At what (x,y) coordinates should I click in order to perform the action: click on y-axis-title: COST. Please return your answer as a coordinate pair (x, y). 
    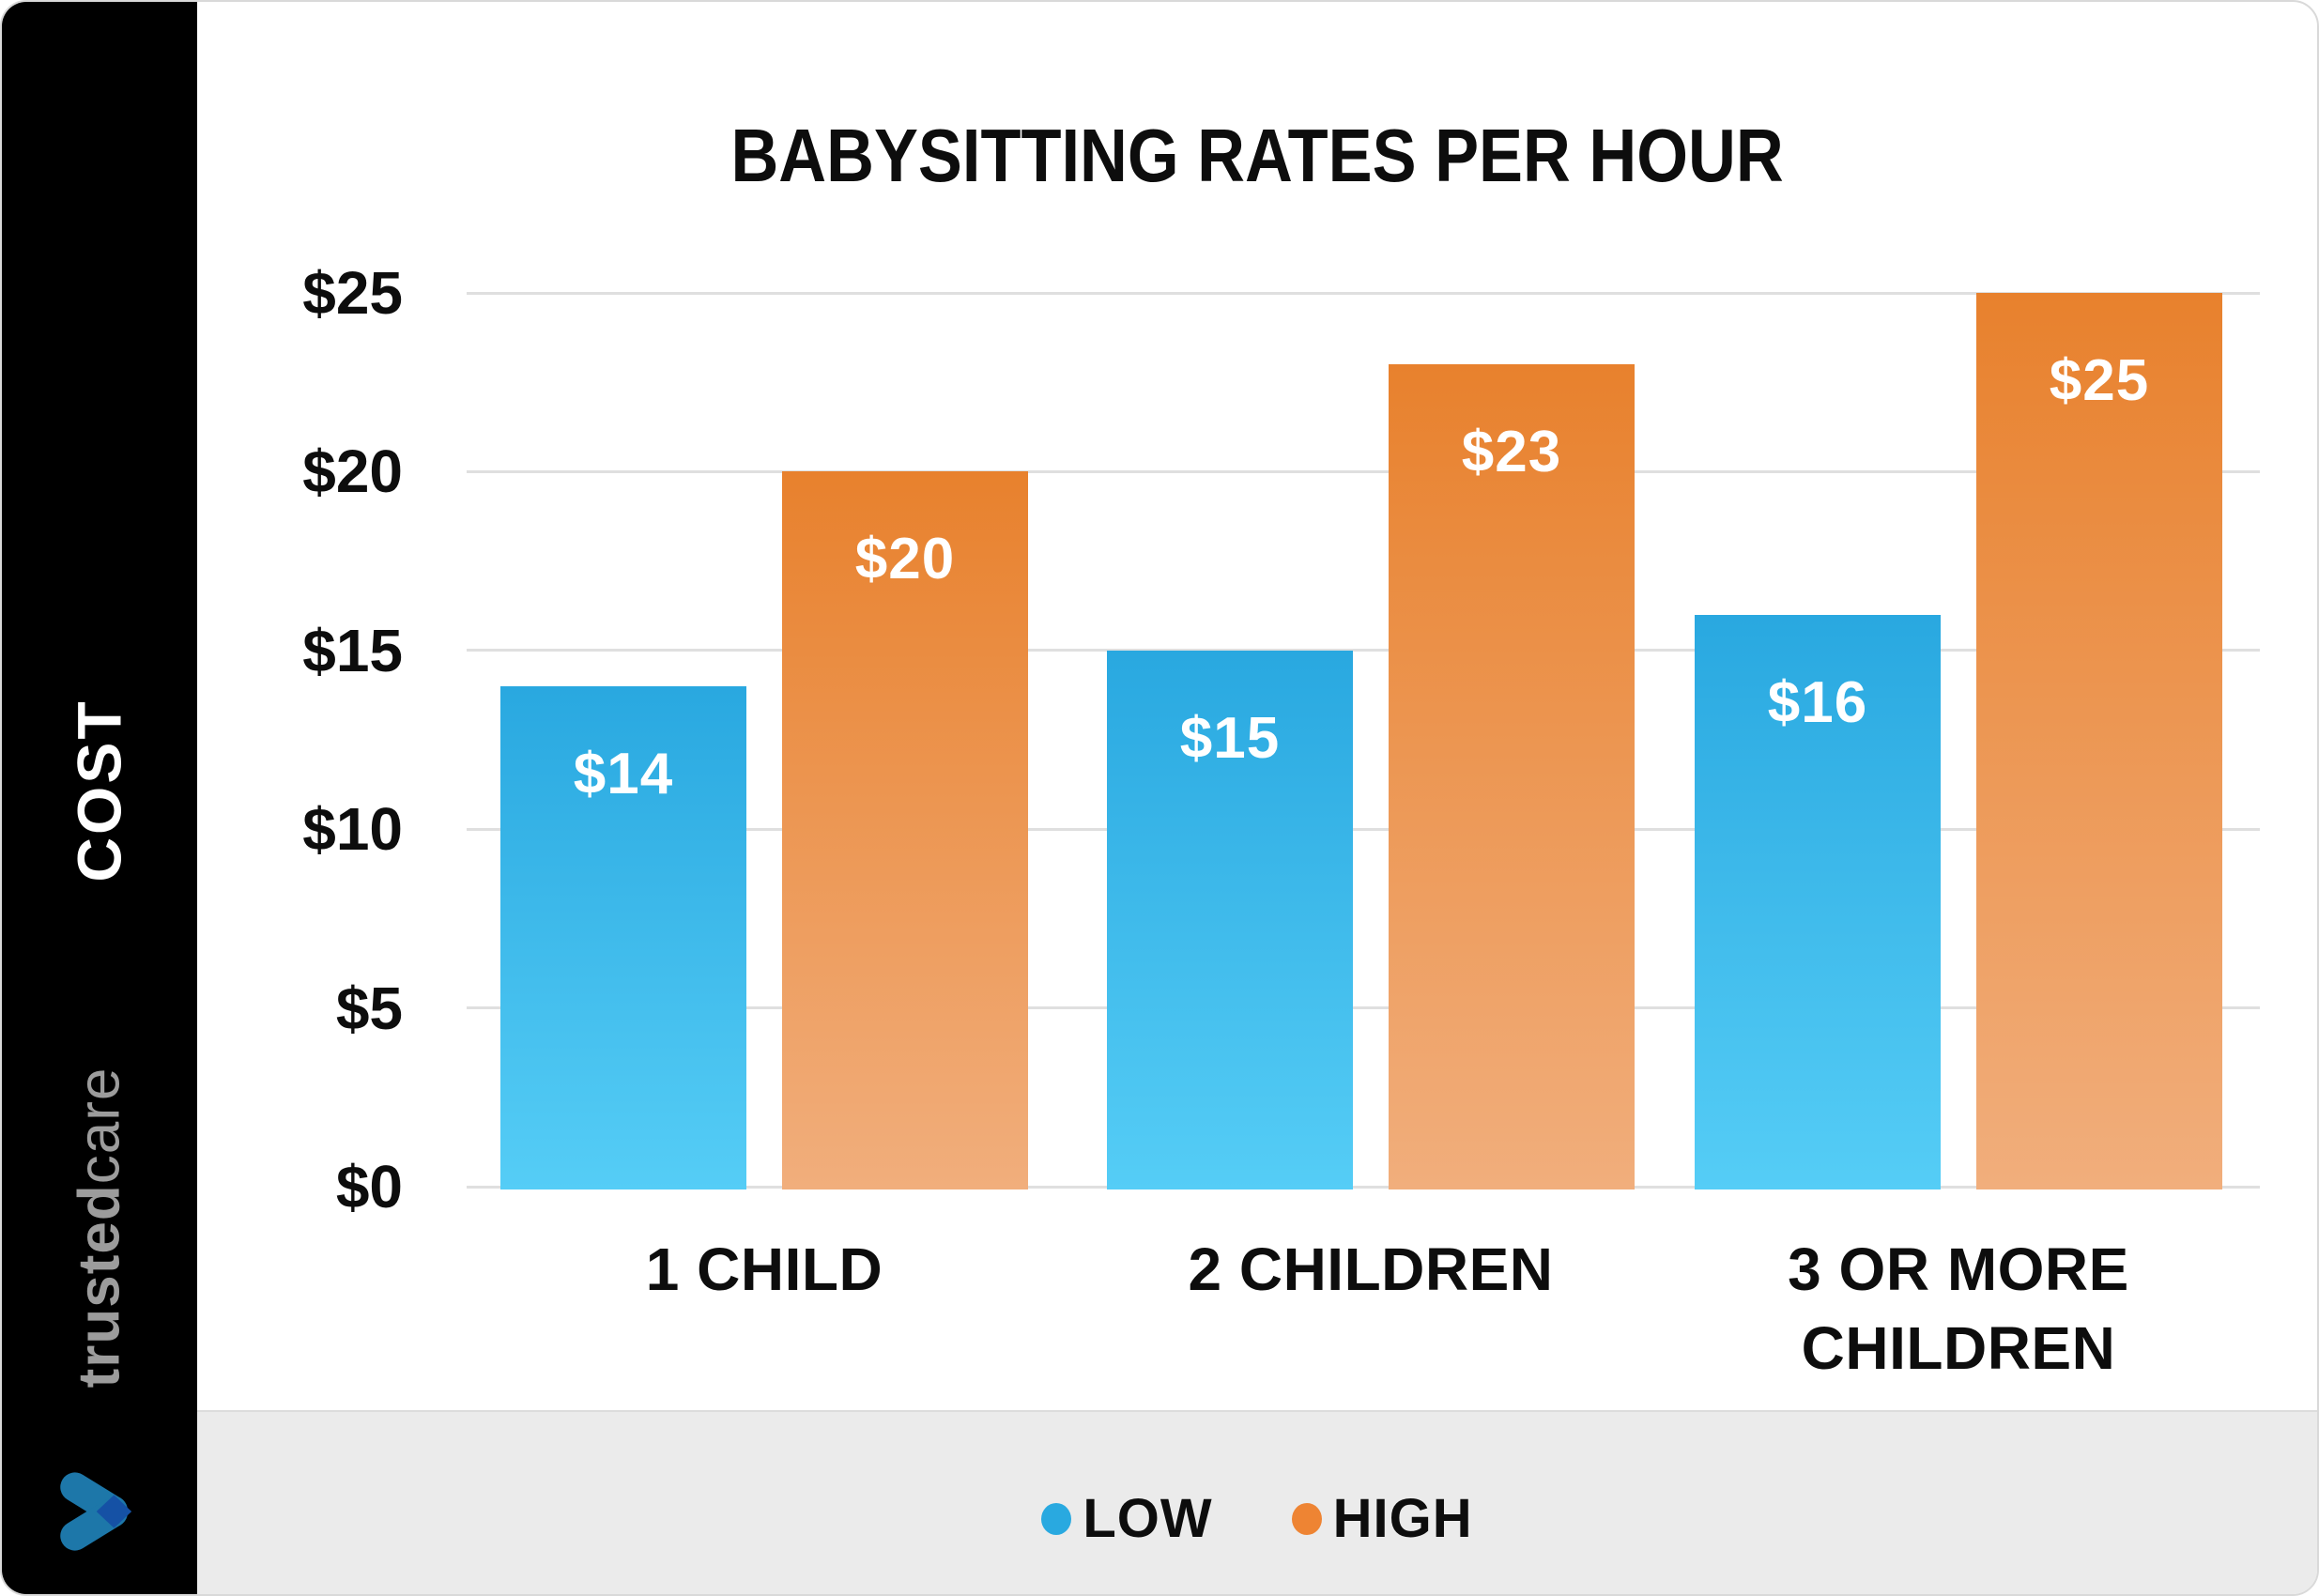
    Looking at the image, I should click on (100, 791).